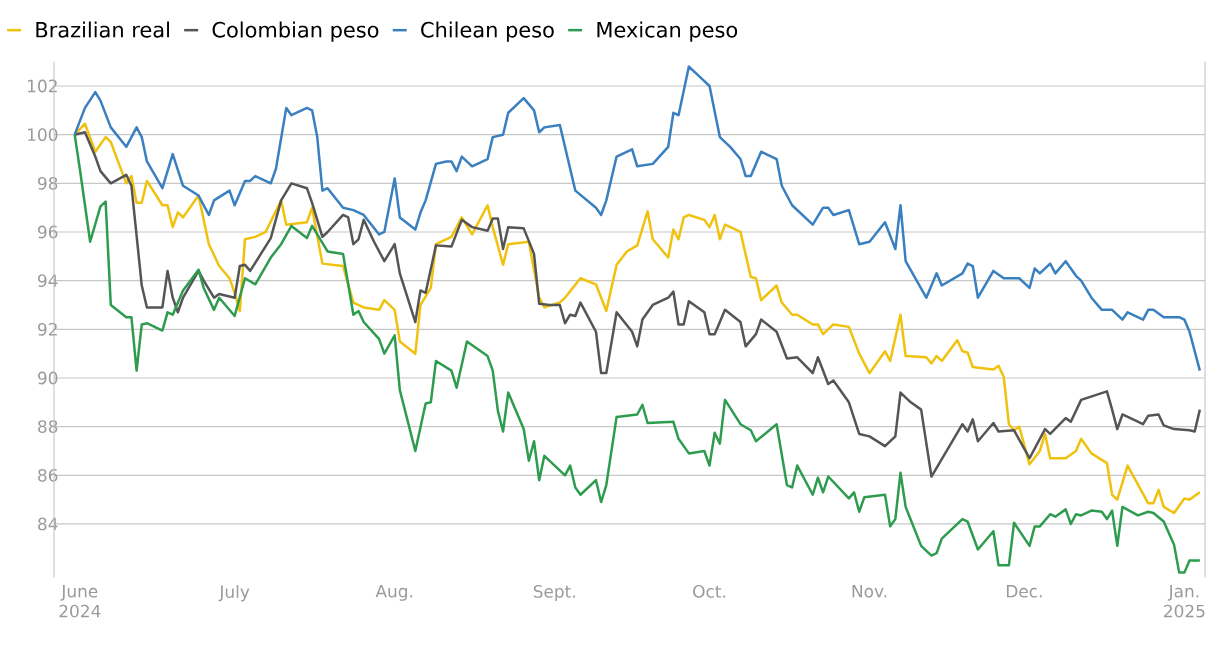 Image resolution: width=1213 pixels, height=661 pixels. Describe the element at coordinates (394, 593) in the screenshot. I see `x-tick-label: Aug.` at that location.